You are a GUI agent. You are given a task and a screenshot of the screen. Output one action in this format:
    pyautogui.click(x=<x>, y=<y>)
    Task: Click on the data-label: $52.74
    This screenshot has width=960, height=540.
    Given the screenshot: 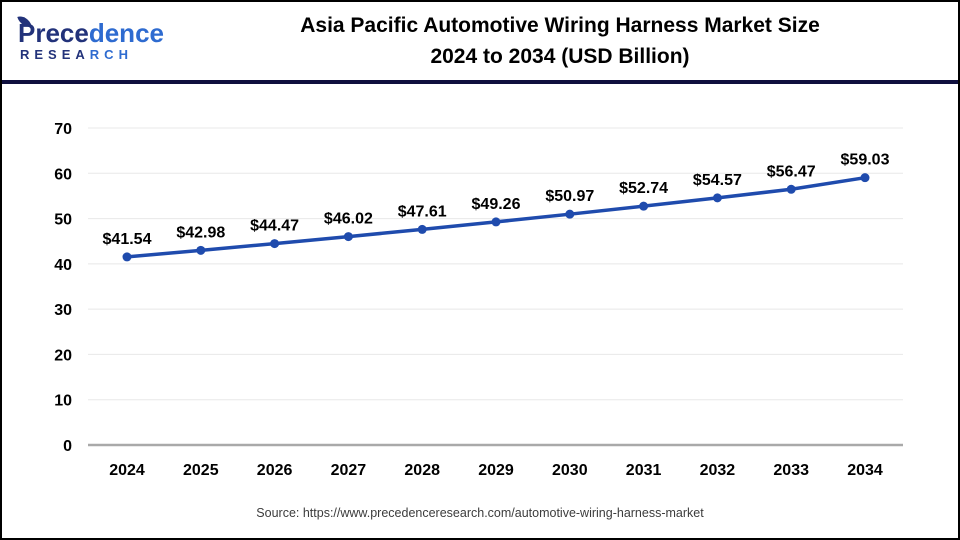 What is the action you would take?
    pyautogui.click(x=643, y=188)
    